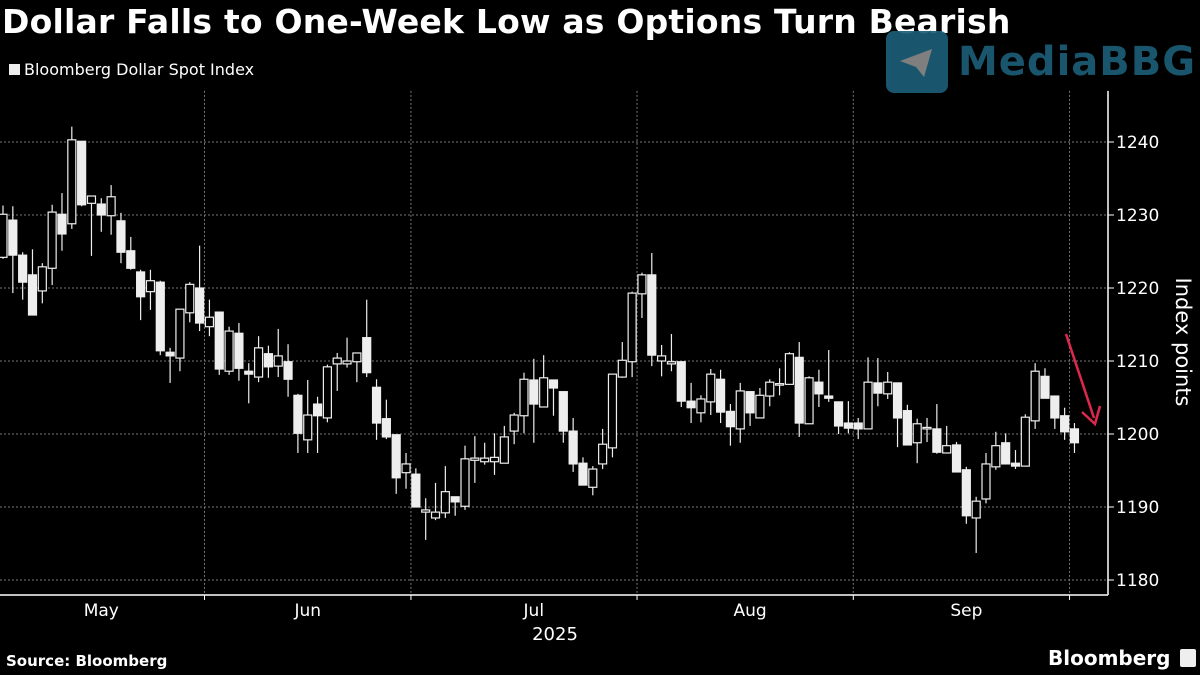 The width and height of the screenshot is (1200, 675). I want to click on x-tick-label: Aug, so click(749, 611).